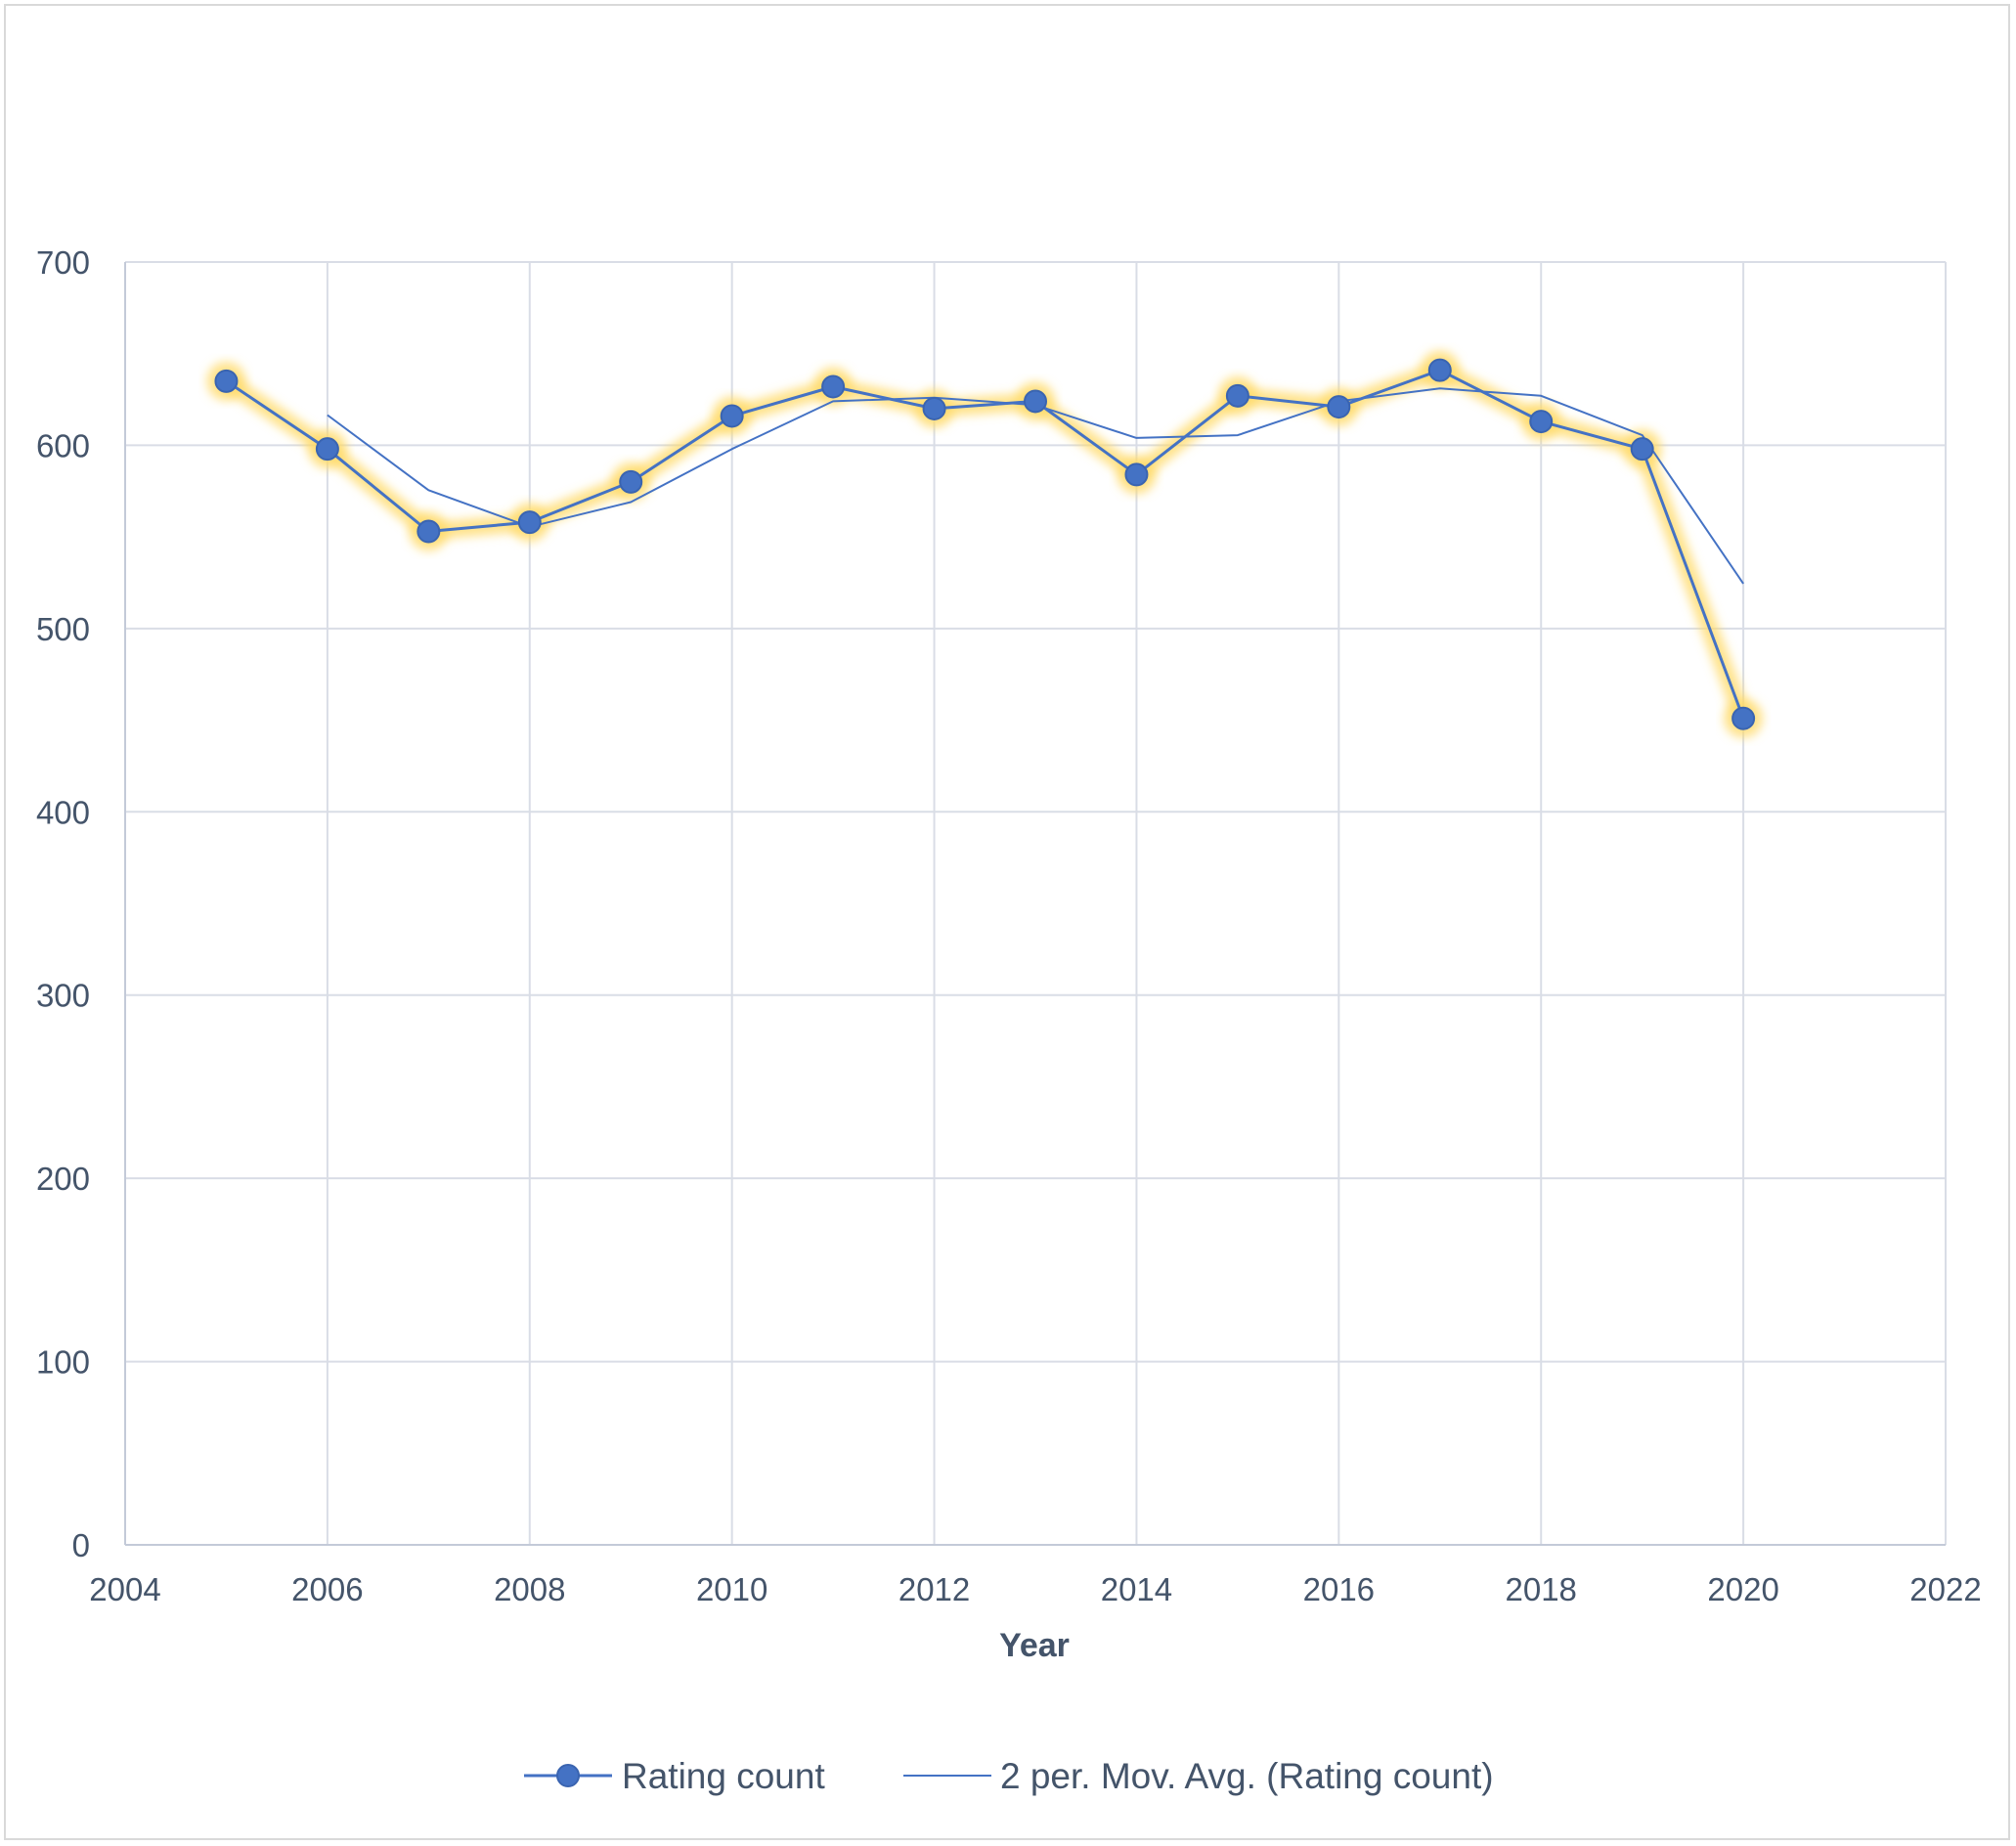  What do you see at coordinates (731, 1589) in the screenshot?
I see `x-tick-label-2010: 2010` at bounding box center [731, 1589].